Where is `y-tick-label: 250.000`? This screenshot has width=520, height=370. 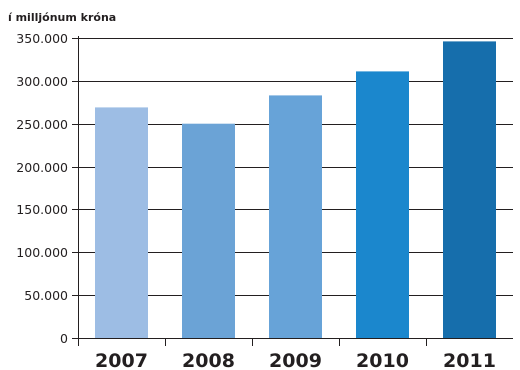 y-tick-label: 250.000 is located at coordinates (42, 124).